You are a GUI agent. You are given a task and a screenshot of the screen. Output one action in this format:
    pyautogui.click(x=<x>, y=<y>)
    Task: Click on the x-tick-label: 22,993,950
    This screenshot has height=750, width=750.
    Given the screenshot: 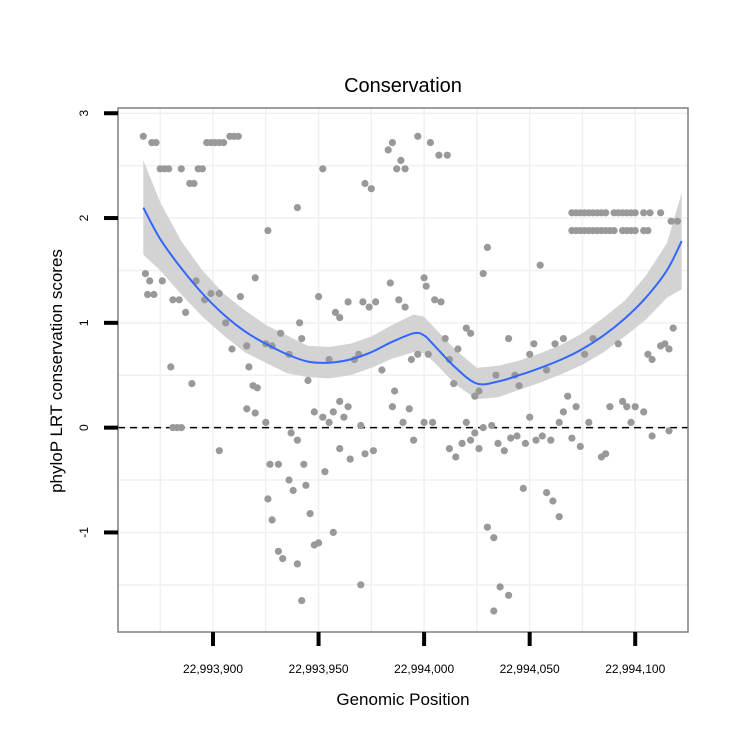 What is the action you would take?
    pyautogui.click(x=319, y=669)
    